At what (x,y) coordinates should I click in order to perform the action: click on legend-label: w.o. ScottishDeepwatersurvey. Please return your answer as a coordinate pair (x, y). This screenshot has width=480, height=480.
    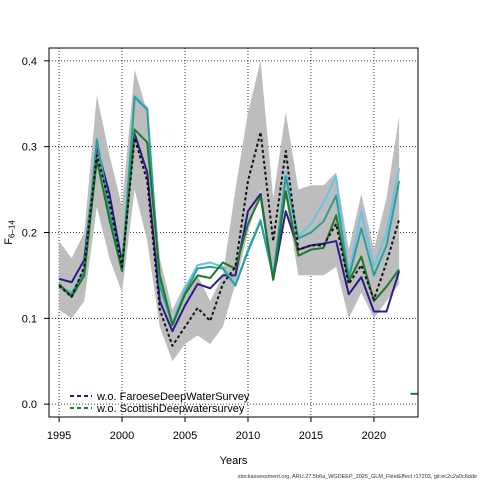
    Looking at the image, I should click on (170, 409).